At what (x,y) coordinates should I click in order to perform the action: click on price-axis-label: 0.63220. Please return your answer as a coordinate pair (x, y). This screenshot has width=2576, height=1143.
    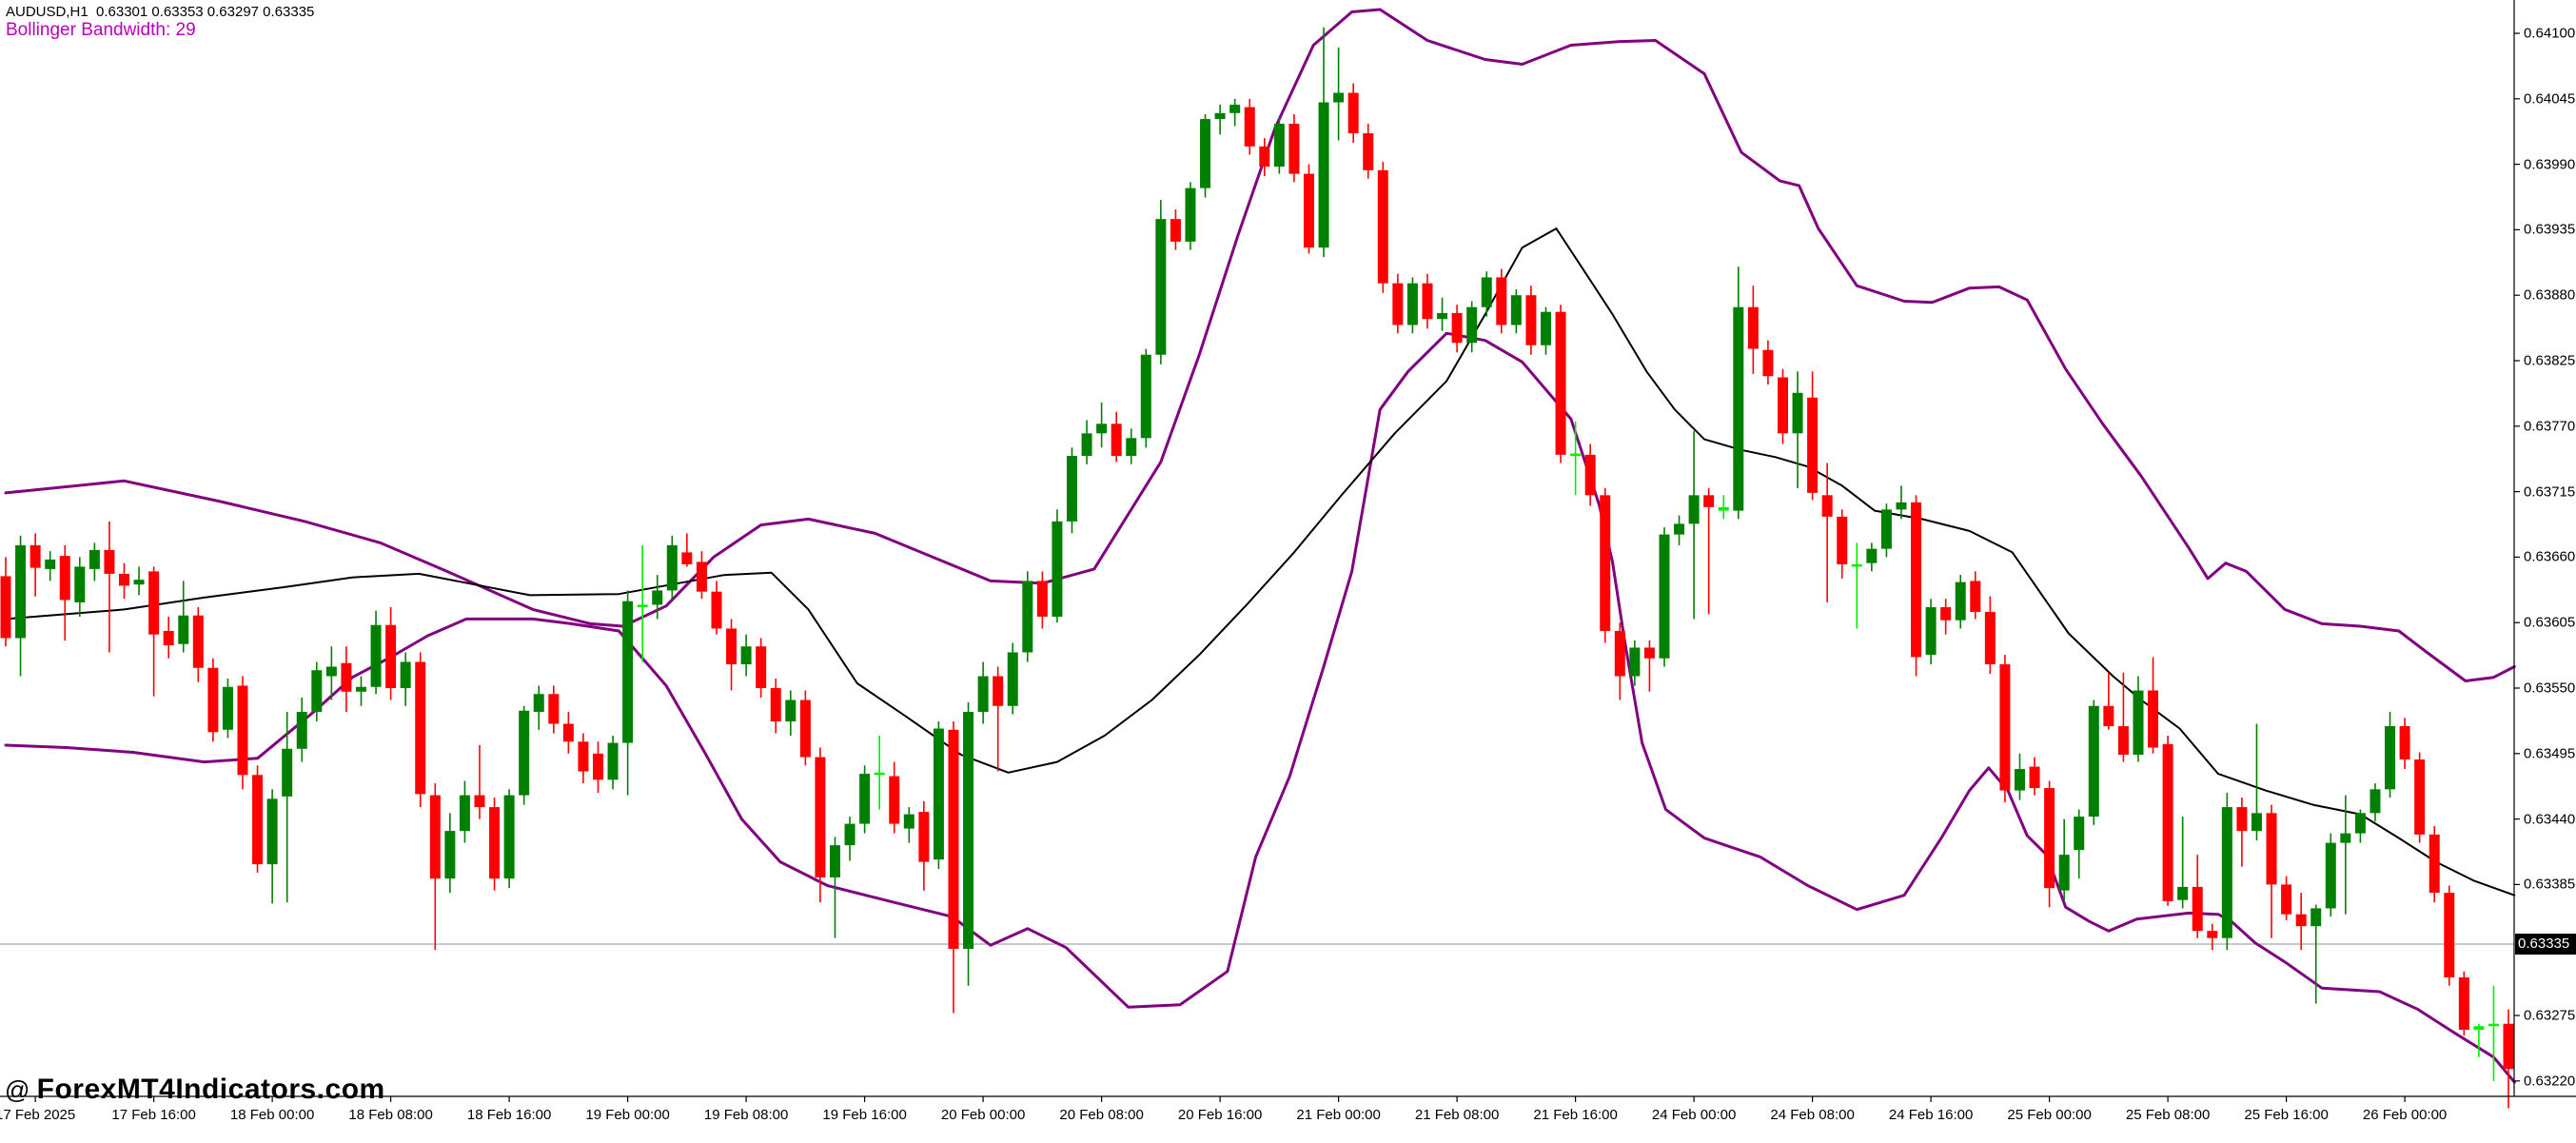
    Looking at the image, I should click on (2550, 1081).